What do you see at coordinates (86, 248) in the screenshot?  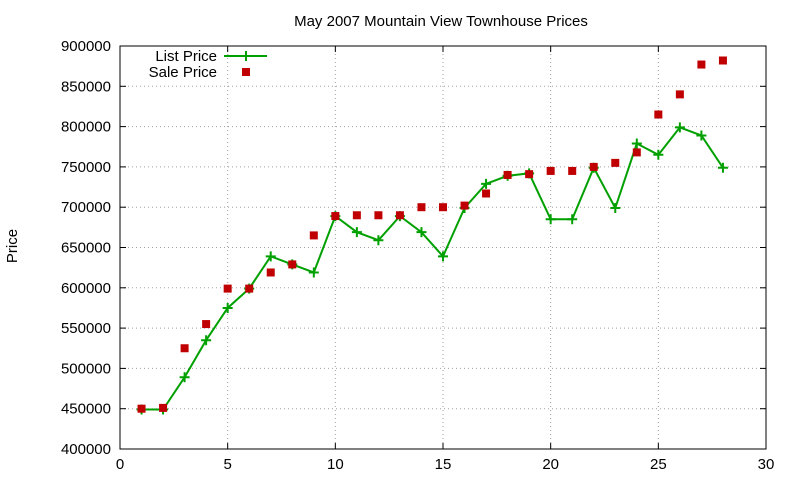 I see `y-tick-label: 650000` at bounding box center [86, 248].